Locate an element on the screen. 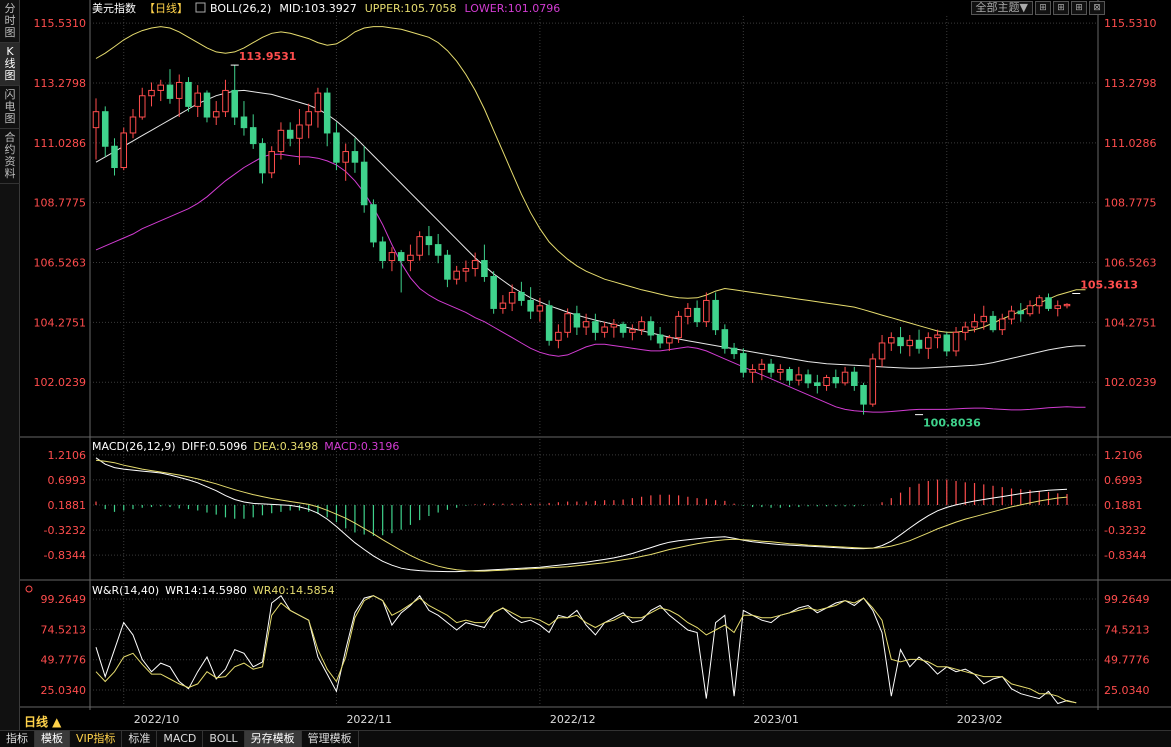 The width and height of the screenshot is (1171, 747). extreme-label: 105.3613 is located at coordinates (1109, 284).